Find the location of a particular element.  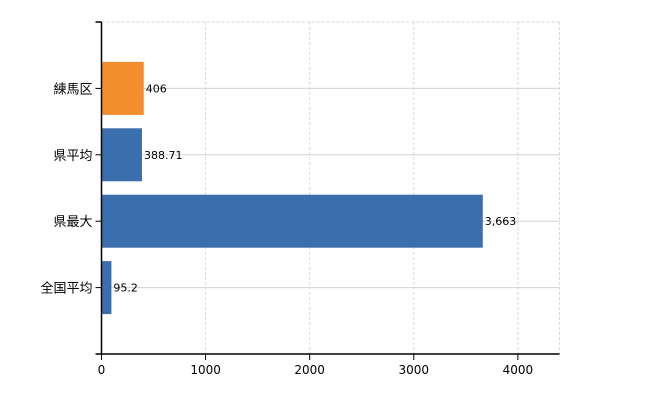

x-tick-label: 0 is located at coordinates (102, 370).